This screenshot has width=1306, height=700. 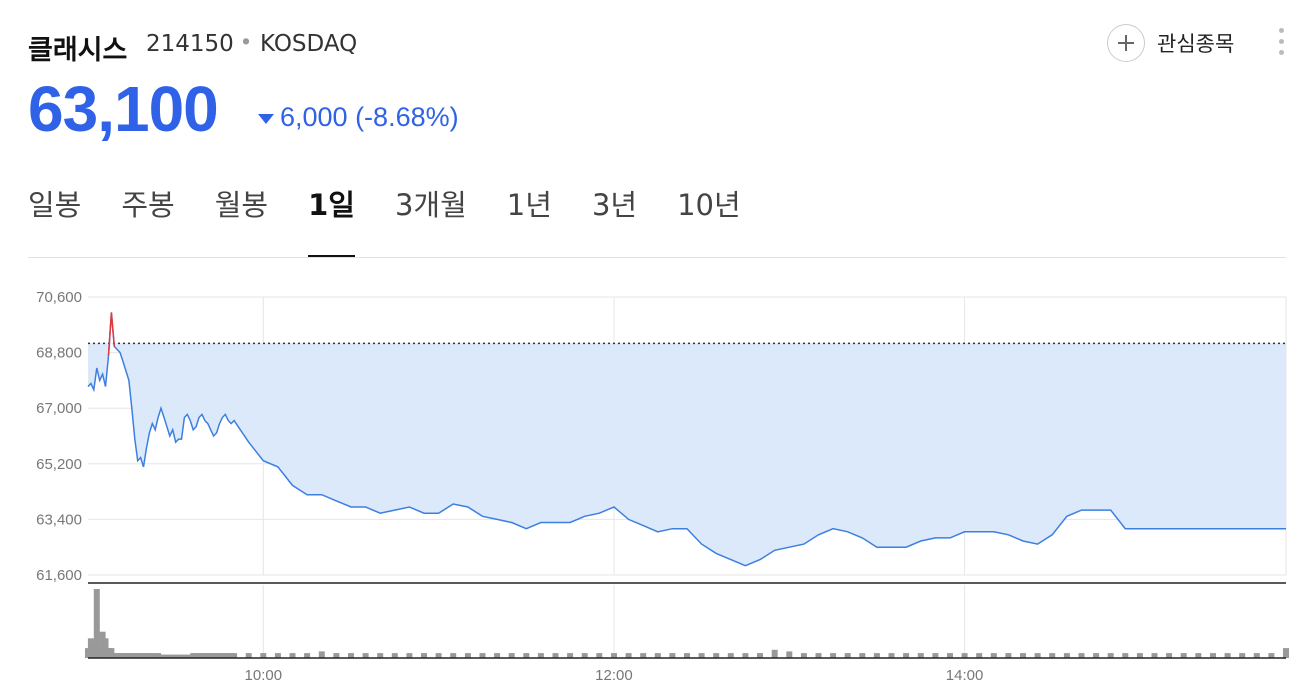 I want to click on tab-weekly: 주봉, so click(x=148, y=205).